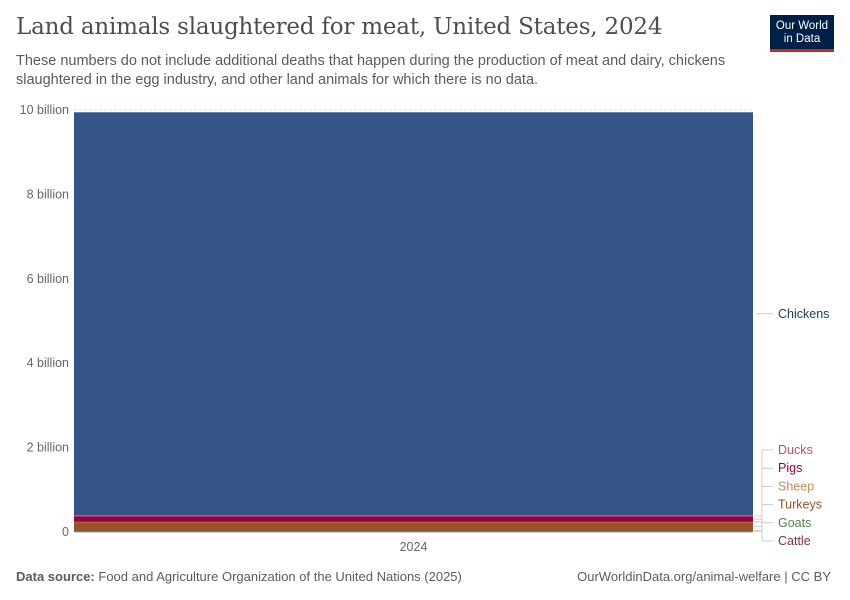 This screenshot has width=850, height=600. What do you see at coordinates (65, 532) in the screenshot?
I see `y-tick-label: 0` at bounding box center [65, 532].